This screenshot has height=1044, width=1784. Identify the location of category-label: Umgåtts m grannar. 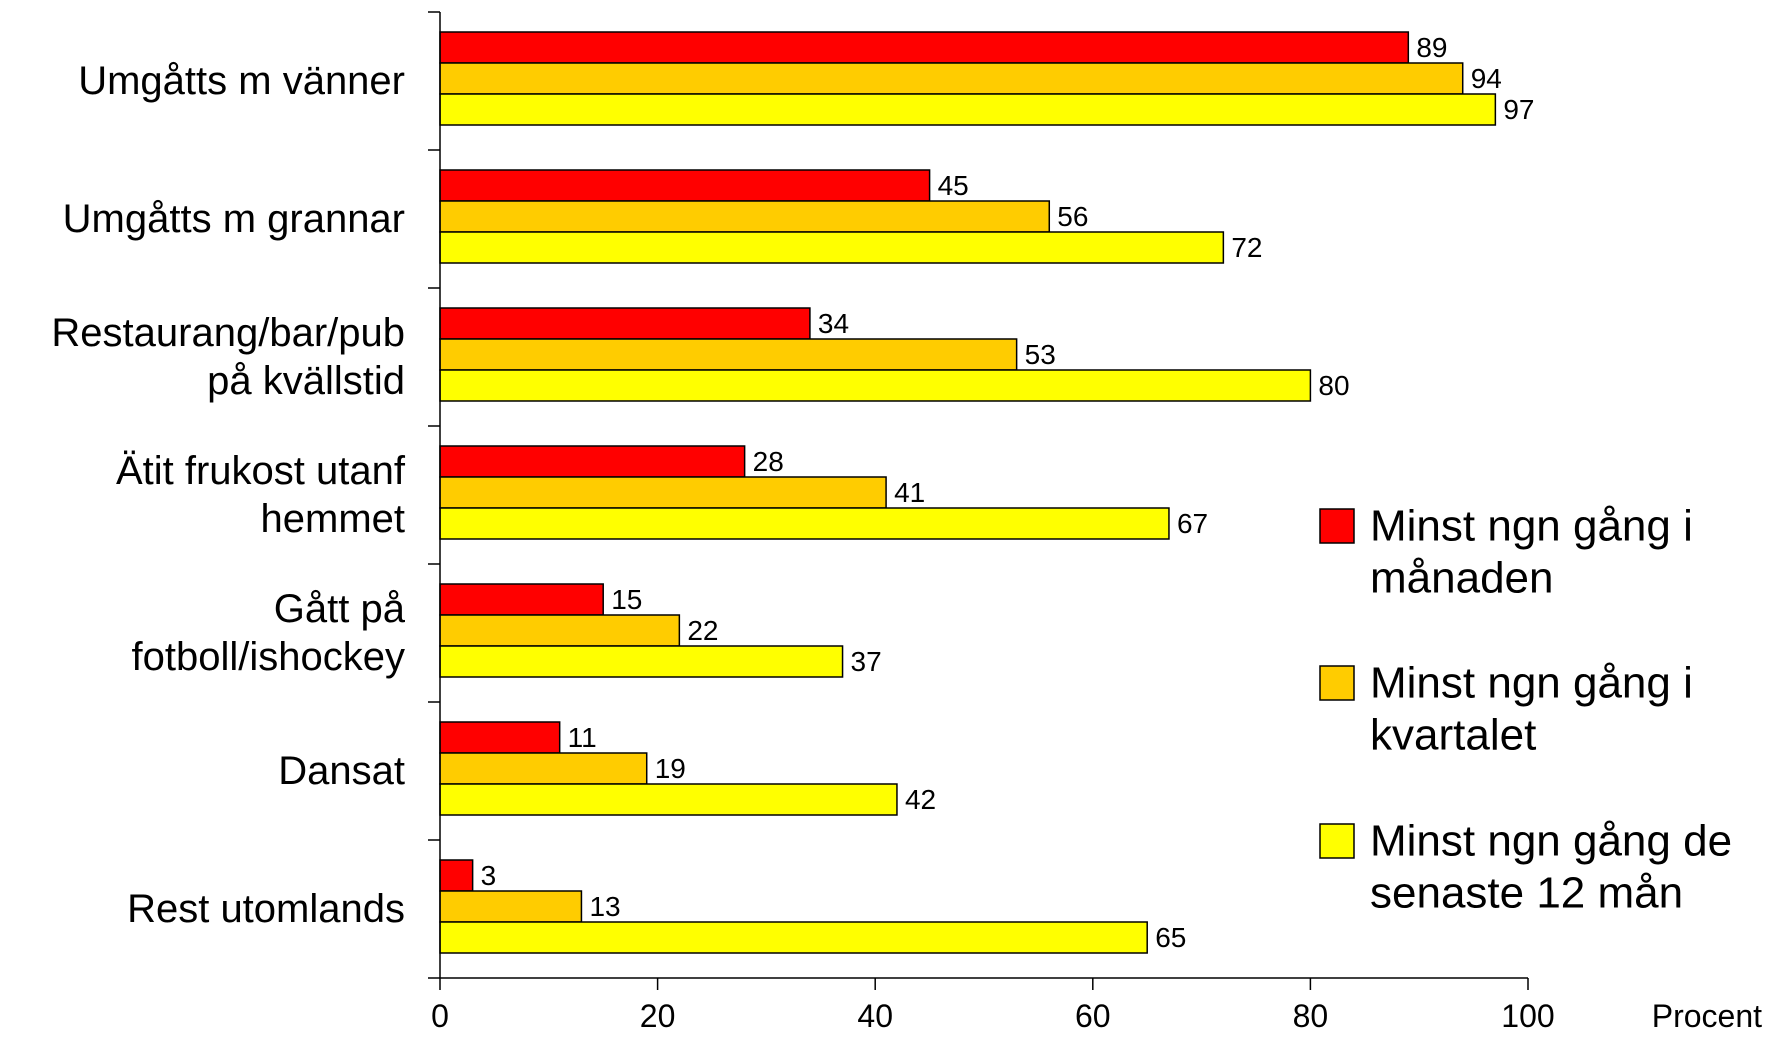
(234, 219).